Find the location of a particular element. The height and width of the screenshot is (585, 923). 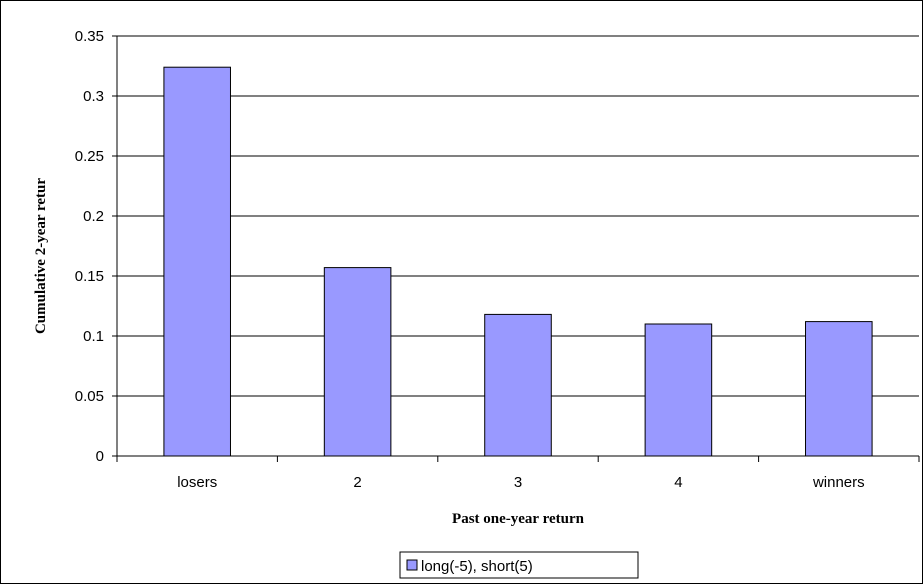

x-tick-label: 3 is located at coordinates (518, 482).